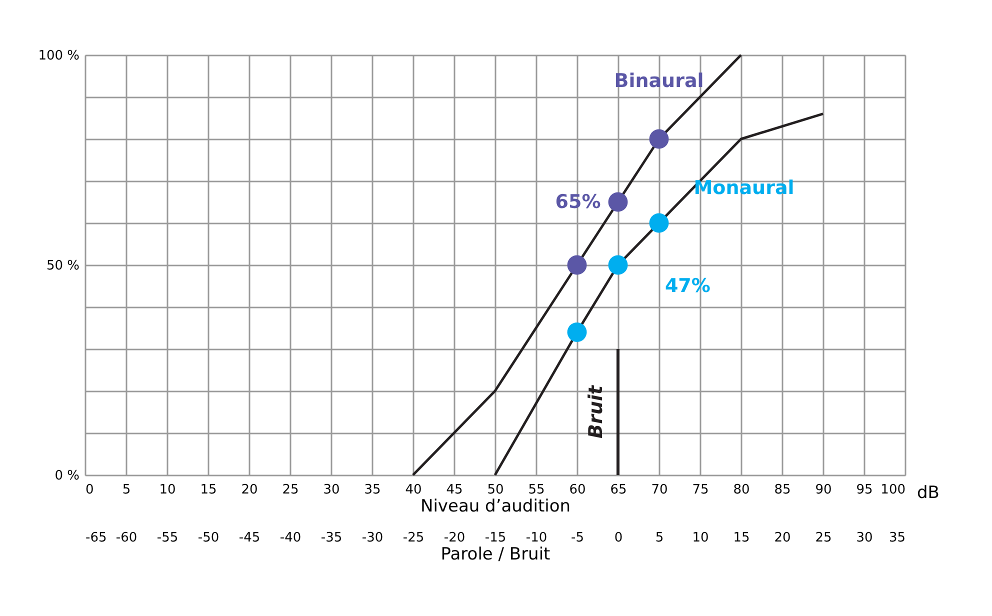  I want to click on y-tick-label: 50 %, so click(63, 266).